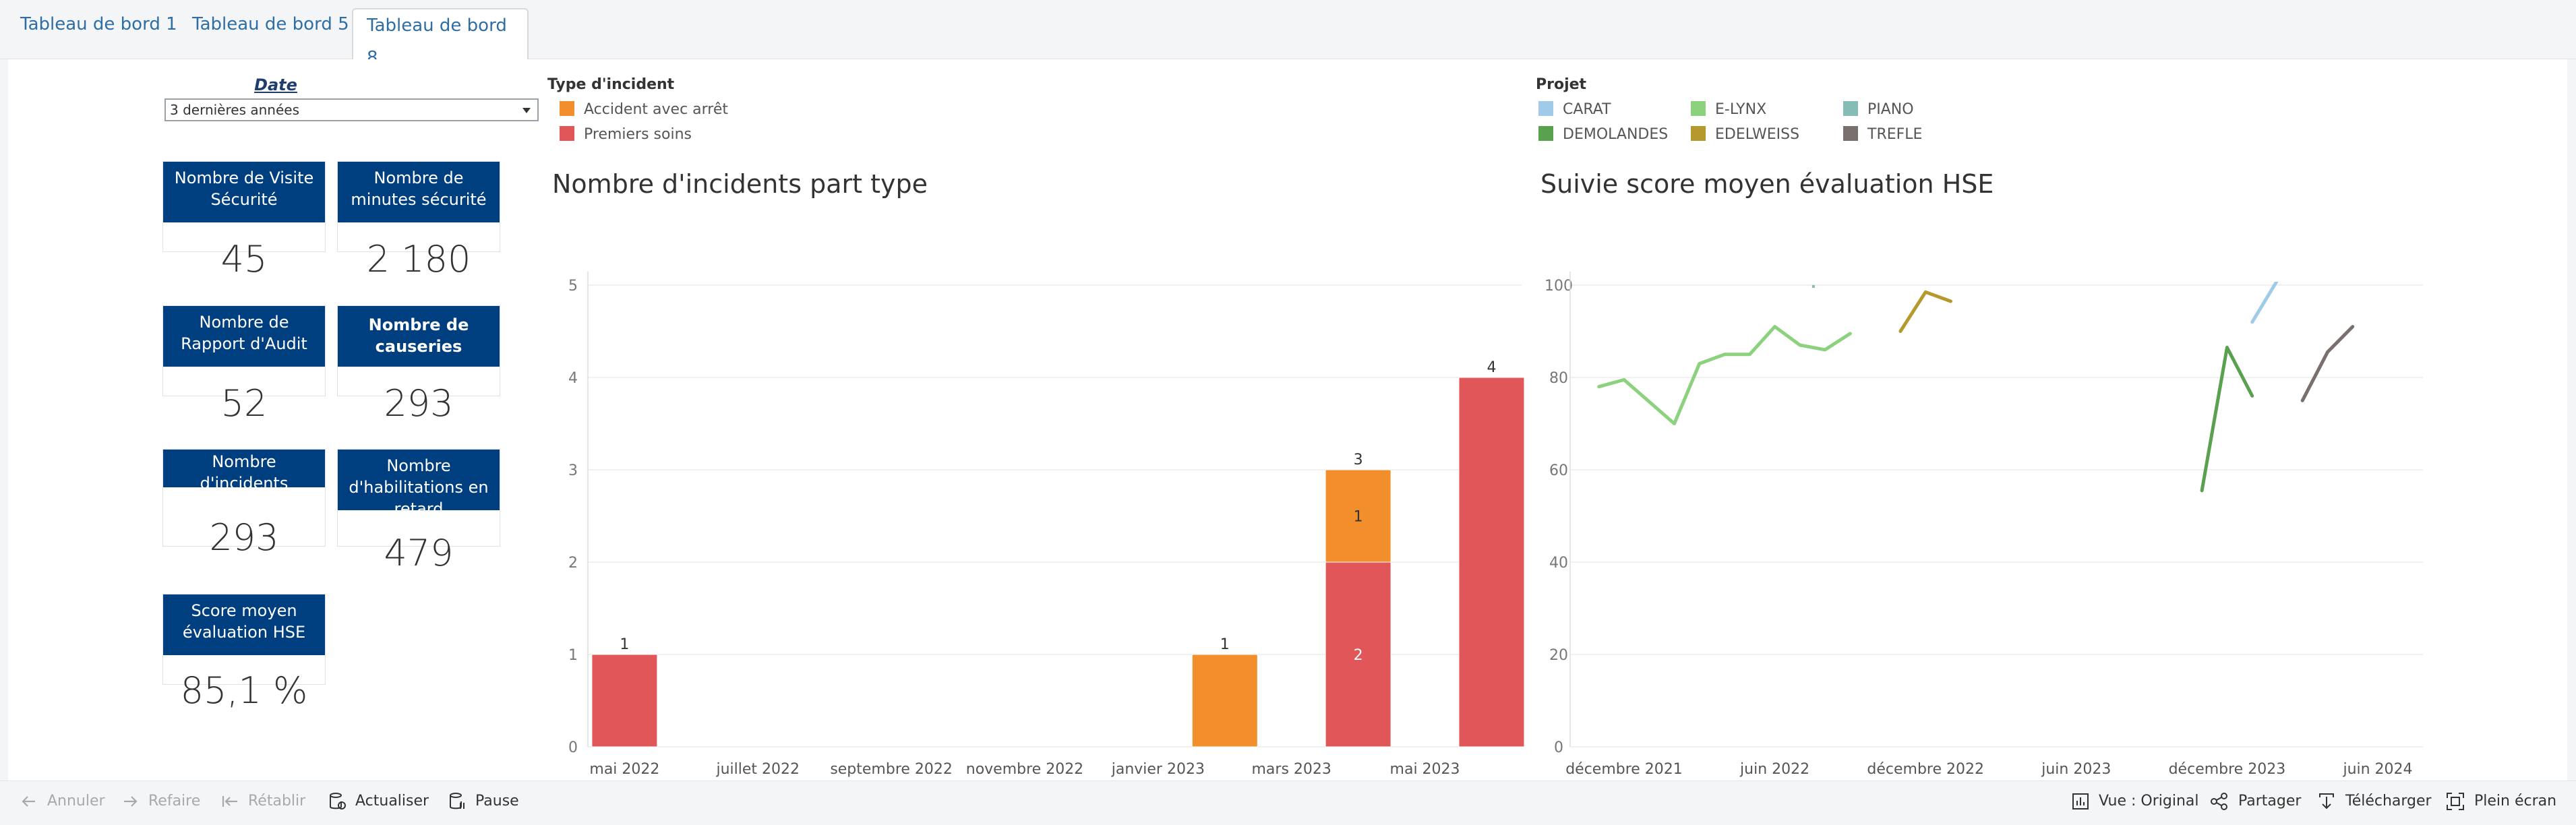 The height and width of the screenshot is (825, 2576). What do you see at coordinates (1925, 311) in the screenshot?
I see `line-series-edelweiss` at bounding box center [1925, 311].